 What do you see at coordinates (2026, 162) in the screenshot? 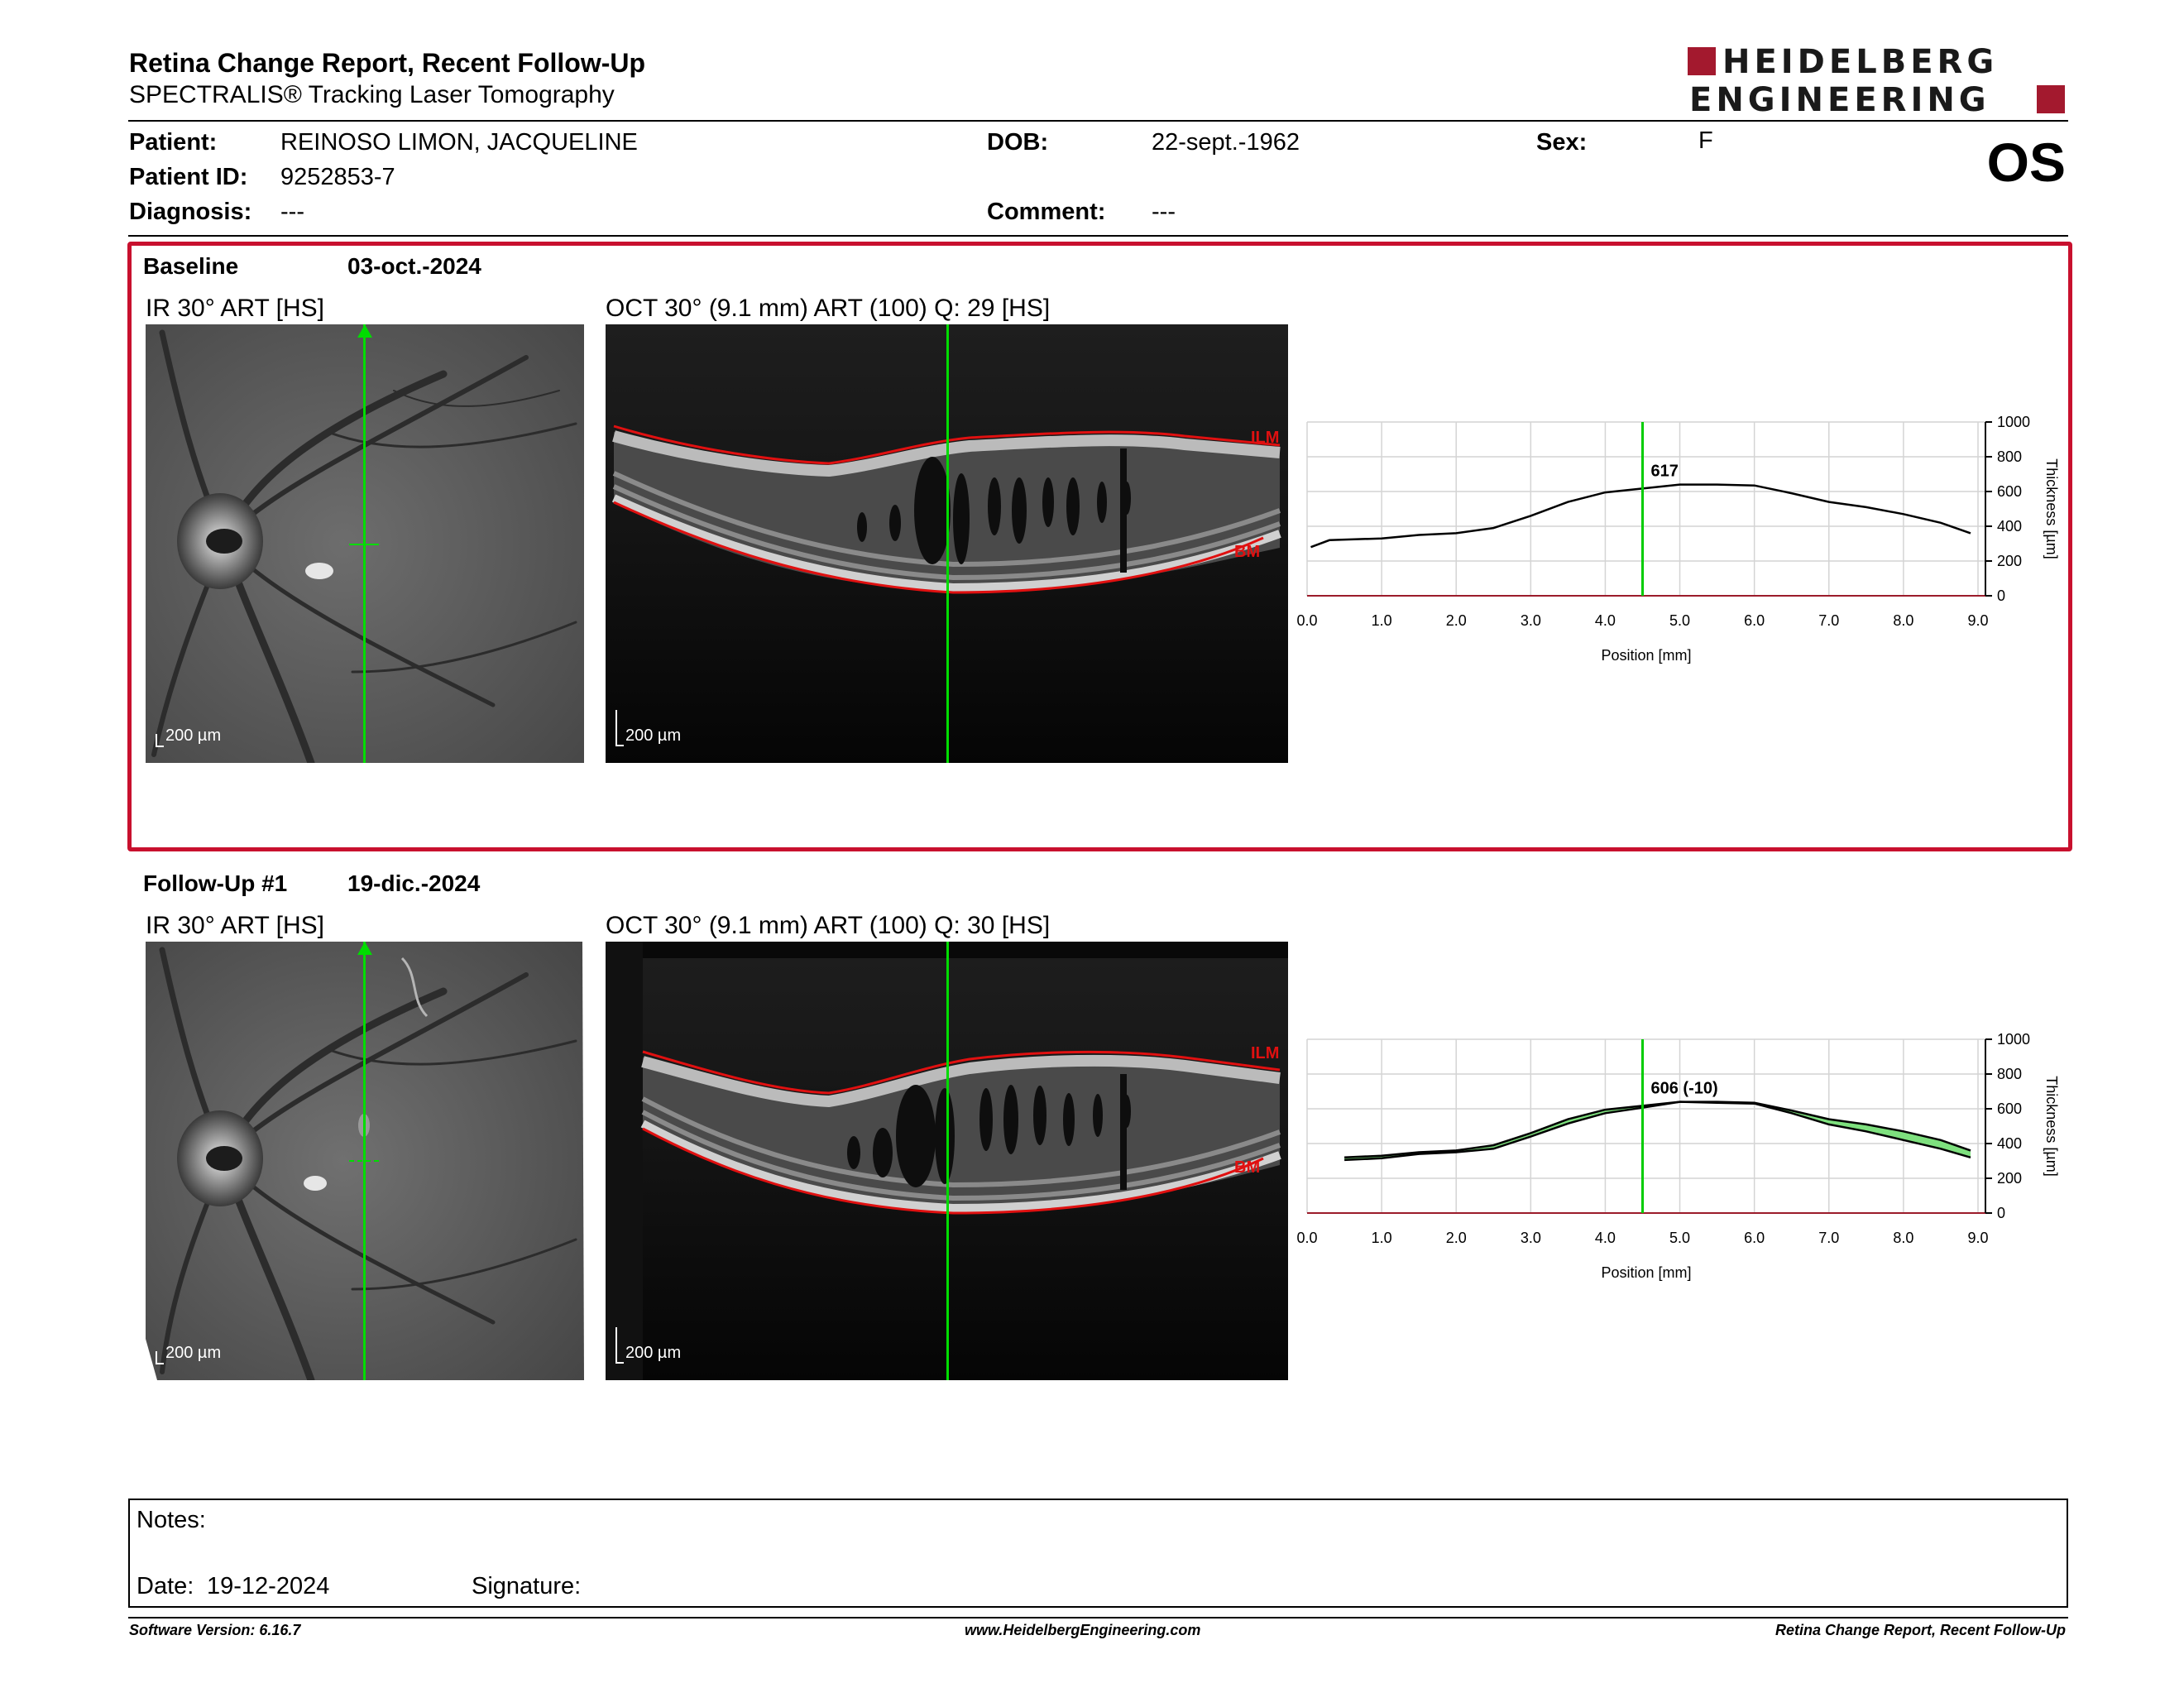
I see `eye-label: OS` at bounding box center [2026, 162].